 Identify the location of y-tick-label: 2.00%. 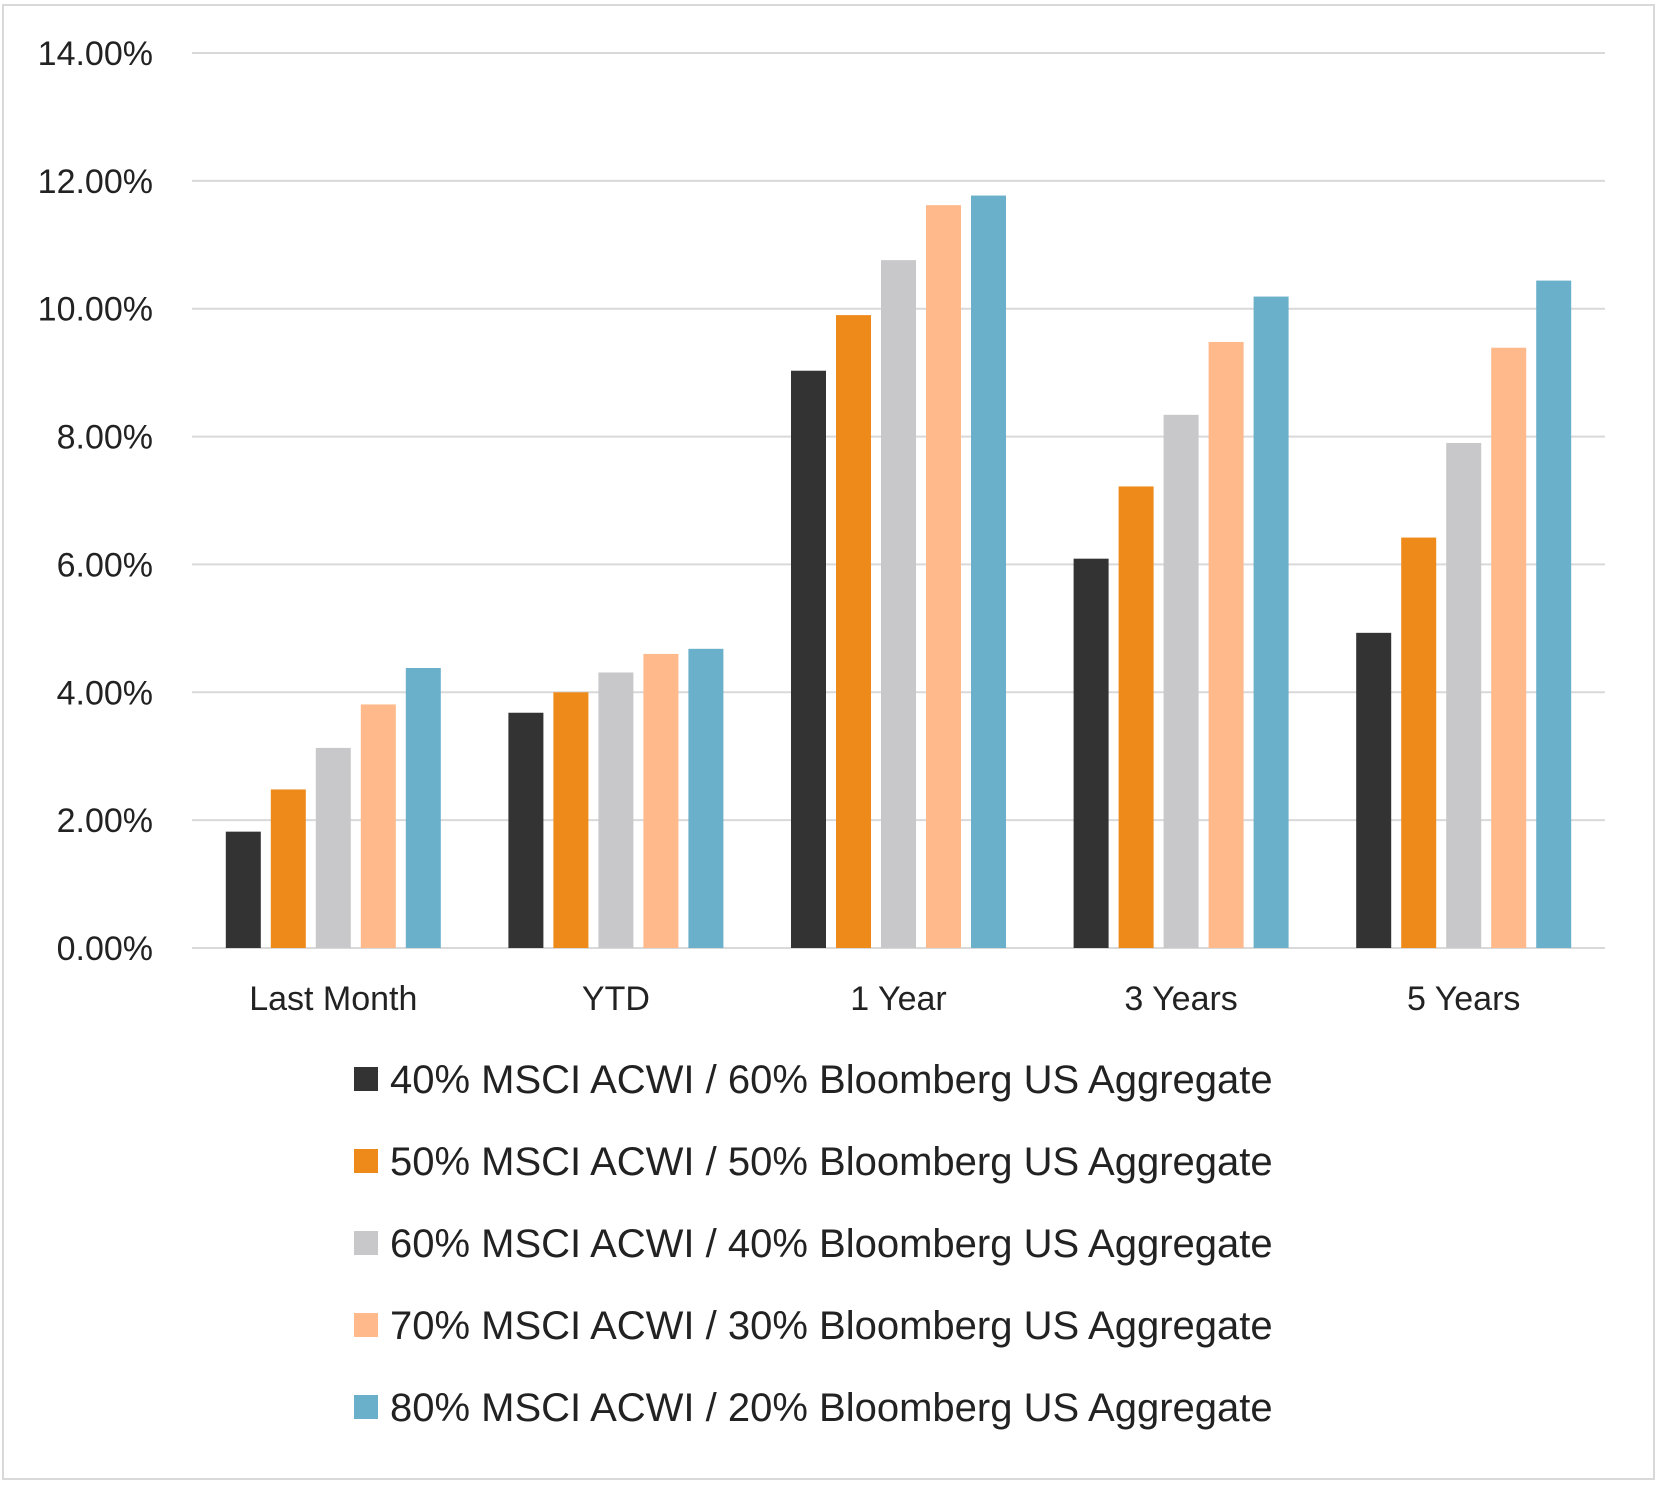
(105, 821).